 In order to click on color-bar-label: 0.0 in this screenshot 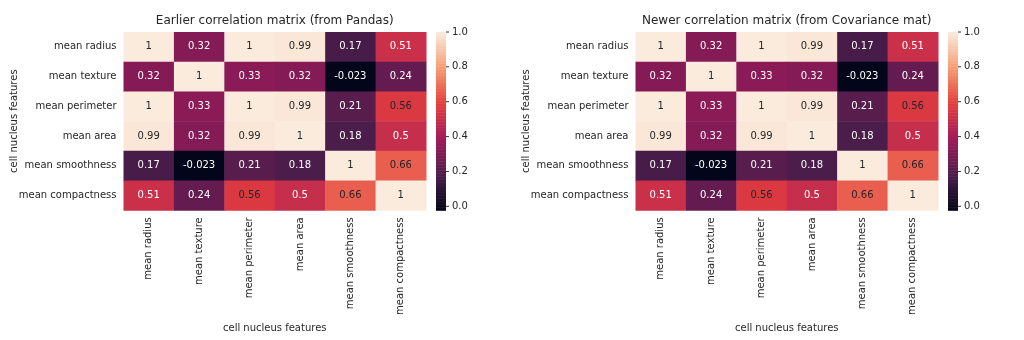, I will do `click(972, 205)`.